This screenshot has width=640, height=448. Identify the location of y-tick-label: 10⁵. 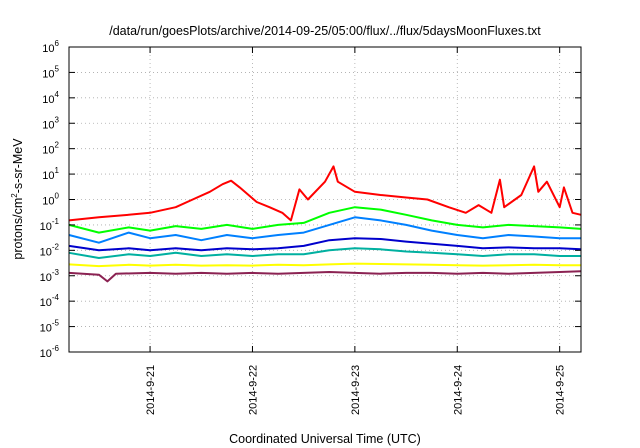
(50, 72).